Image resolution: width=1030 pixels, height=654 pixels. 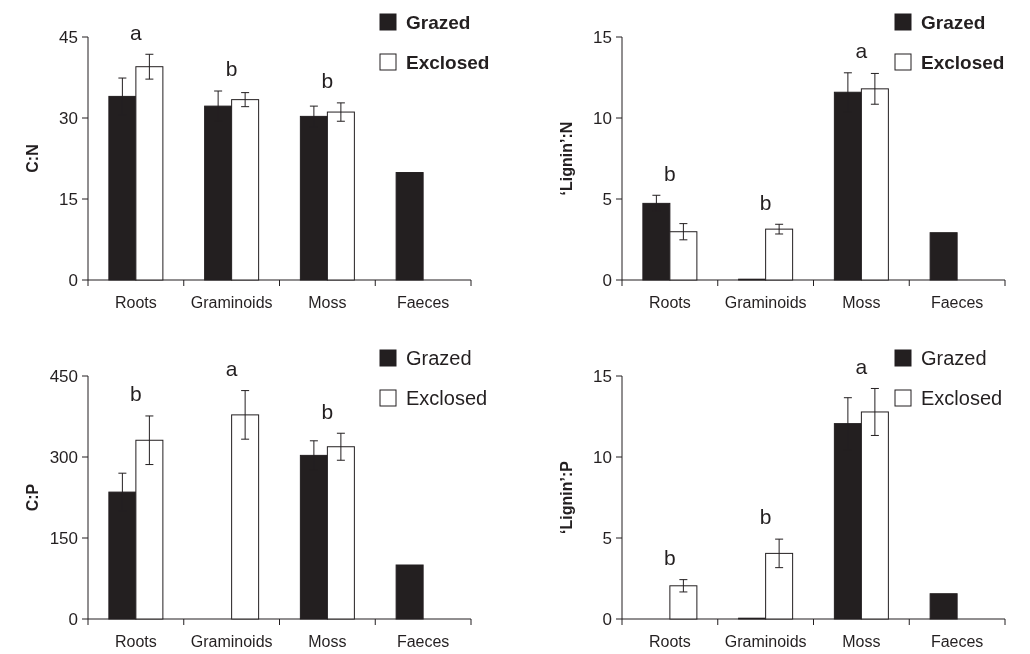 What do you see at coordinates (68, 37) in the screenshot?
I see `y-tick-label: 45` at bounding box center [68, 37].